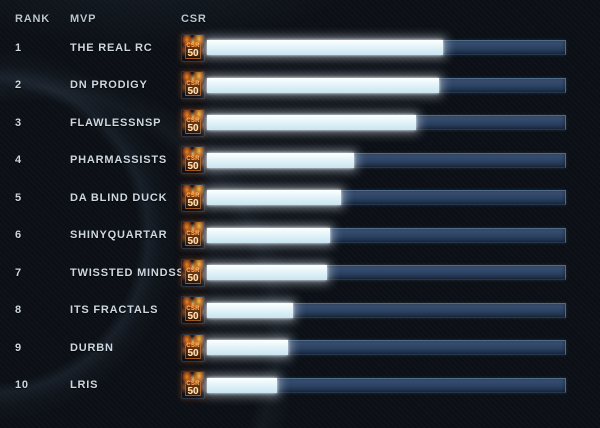 This screenshot has height=428, width=600. I want to click on leaderboard-row: 2 DN PRODIGY CSR 50, so click(300, 86).